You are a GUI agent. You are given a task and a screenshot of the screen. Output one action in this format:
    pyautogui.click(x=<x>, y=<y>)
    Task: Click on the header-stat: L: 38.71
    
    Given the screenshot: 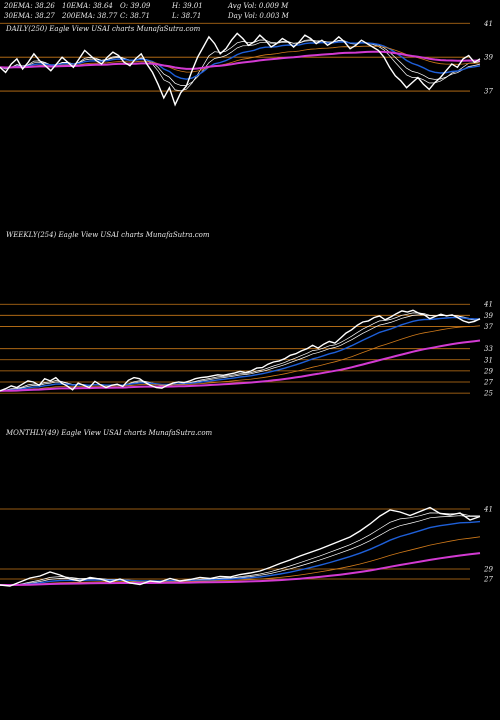 What is the action you would take?
    pyautogui.click(x=186, y=16)
    